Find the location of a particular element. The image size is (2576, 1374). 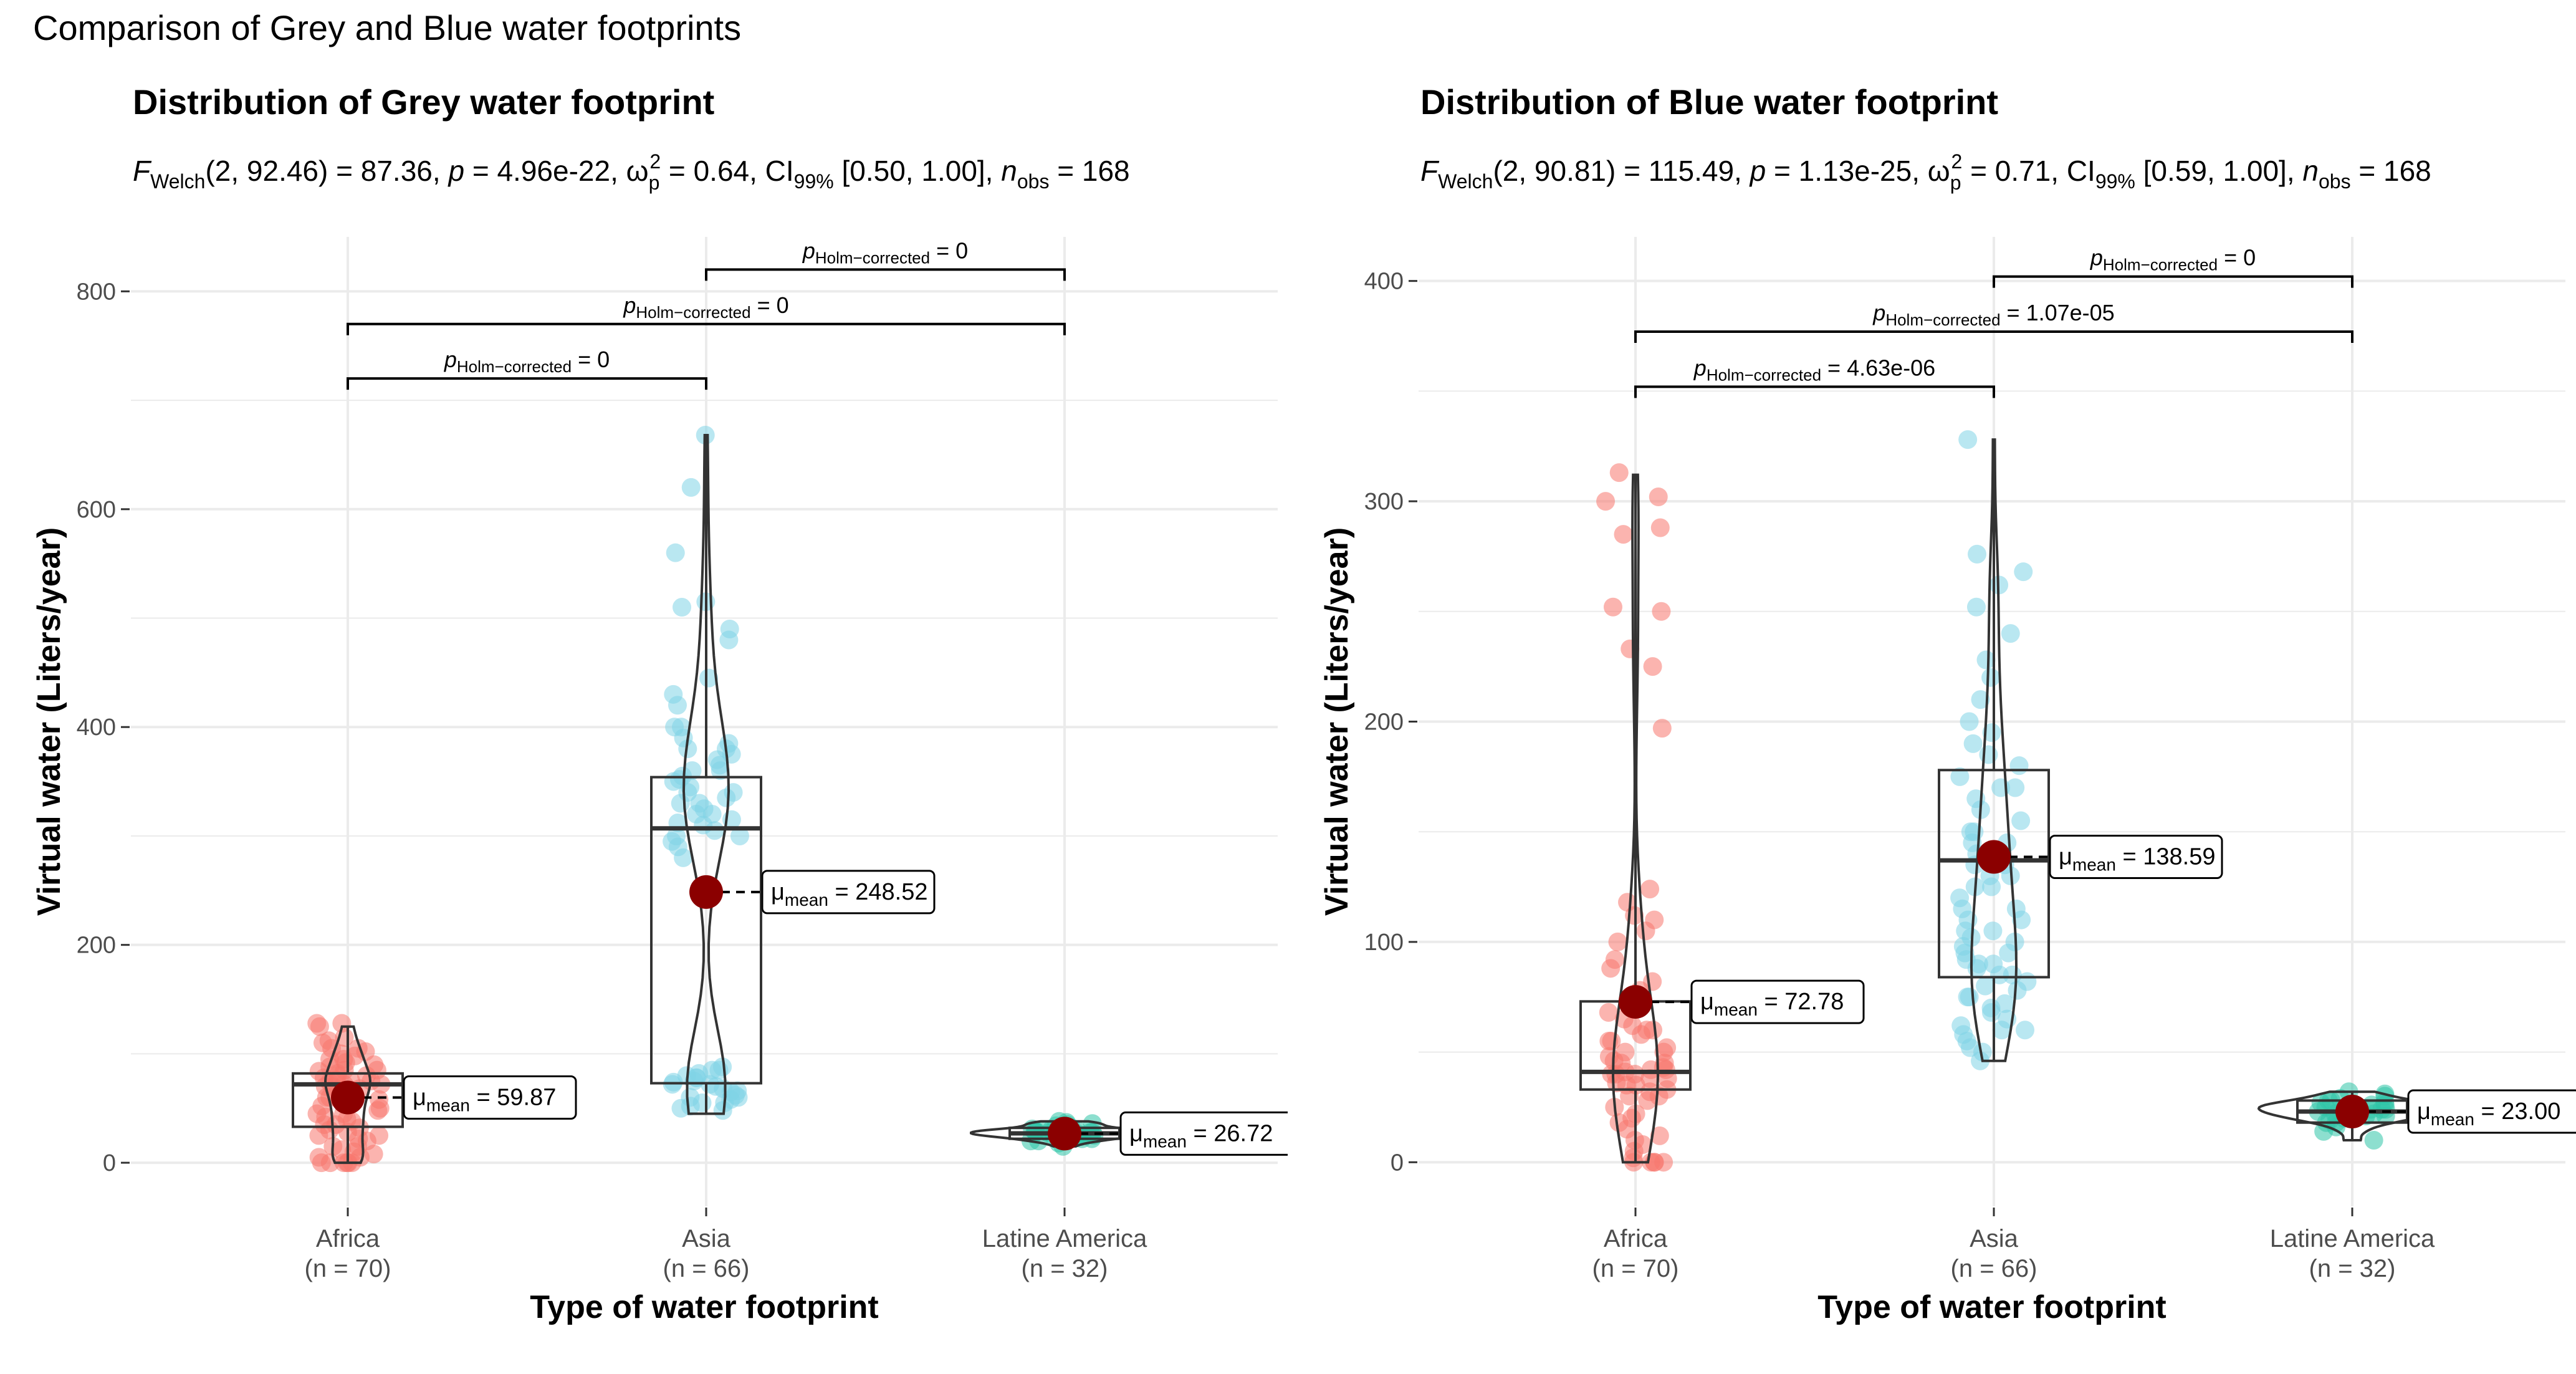

subtitle-n-value: = 168 is located at coordinates (1089, 171).